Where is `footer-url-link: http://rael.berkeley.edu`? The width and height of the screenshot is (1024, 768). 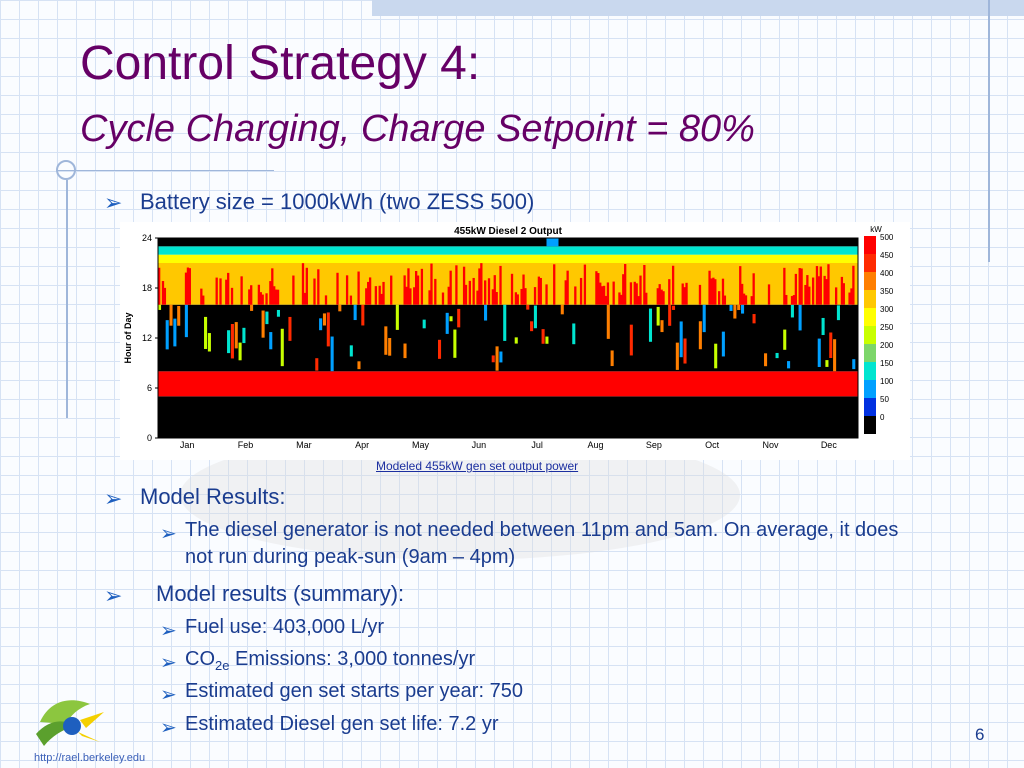 footer-url-link: http://rael.berkeley.edu is located at coordinates (90, 758).